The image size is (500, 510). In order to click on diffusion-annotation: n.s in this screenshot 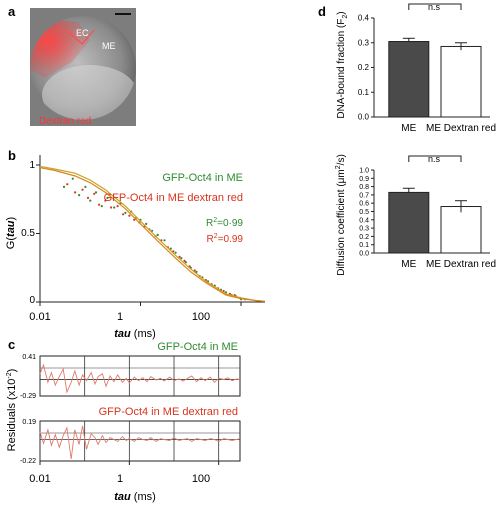, I will do `click(434, 159)`.